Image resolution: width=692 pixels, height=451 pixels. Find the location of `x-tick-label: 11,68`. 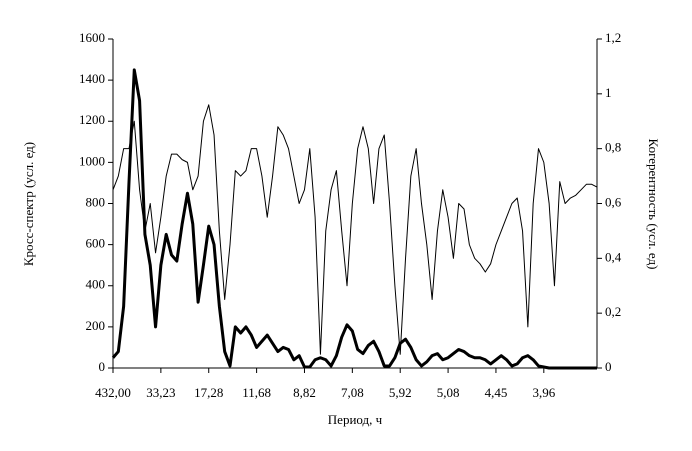

x-tick-label: 11,68 is located at coordinates (256, 392).